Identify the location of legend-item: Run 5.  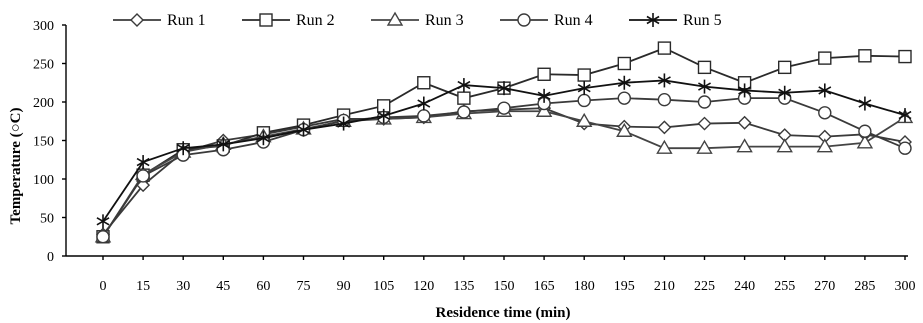
(675, 20).